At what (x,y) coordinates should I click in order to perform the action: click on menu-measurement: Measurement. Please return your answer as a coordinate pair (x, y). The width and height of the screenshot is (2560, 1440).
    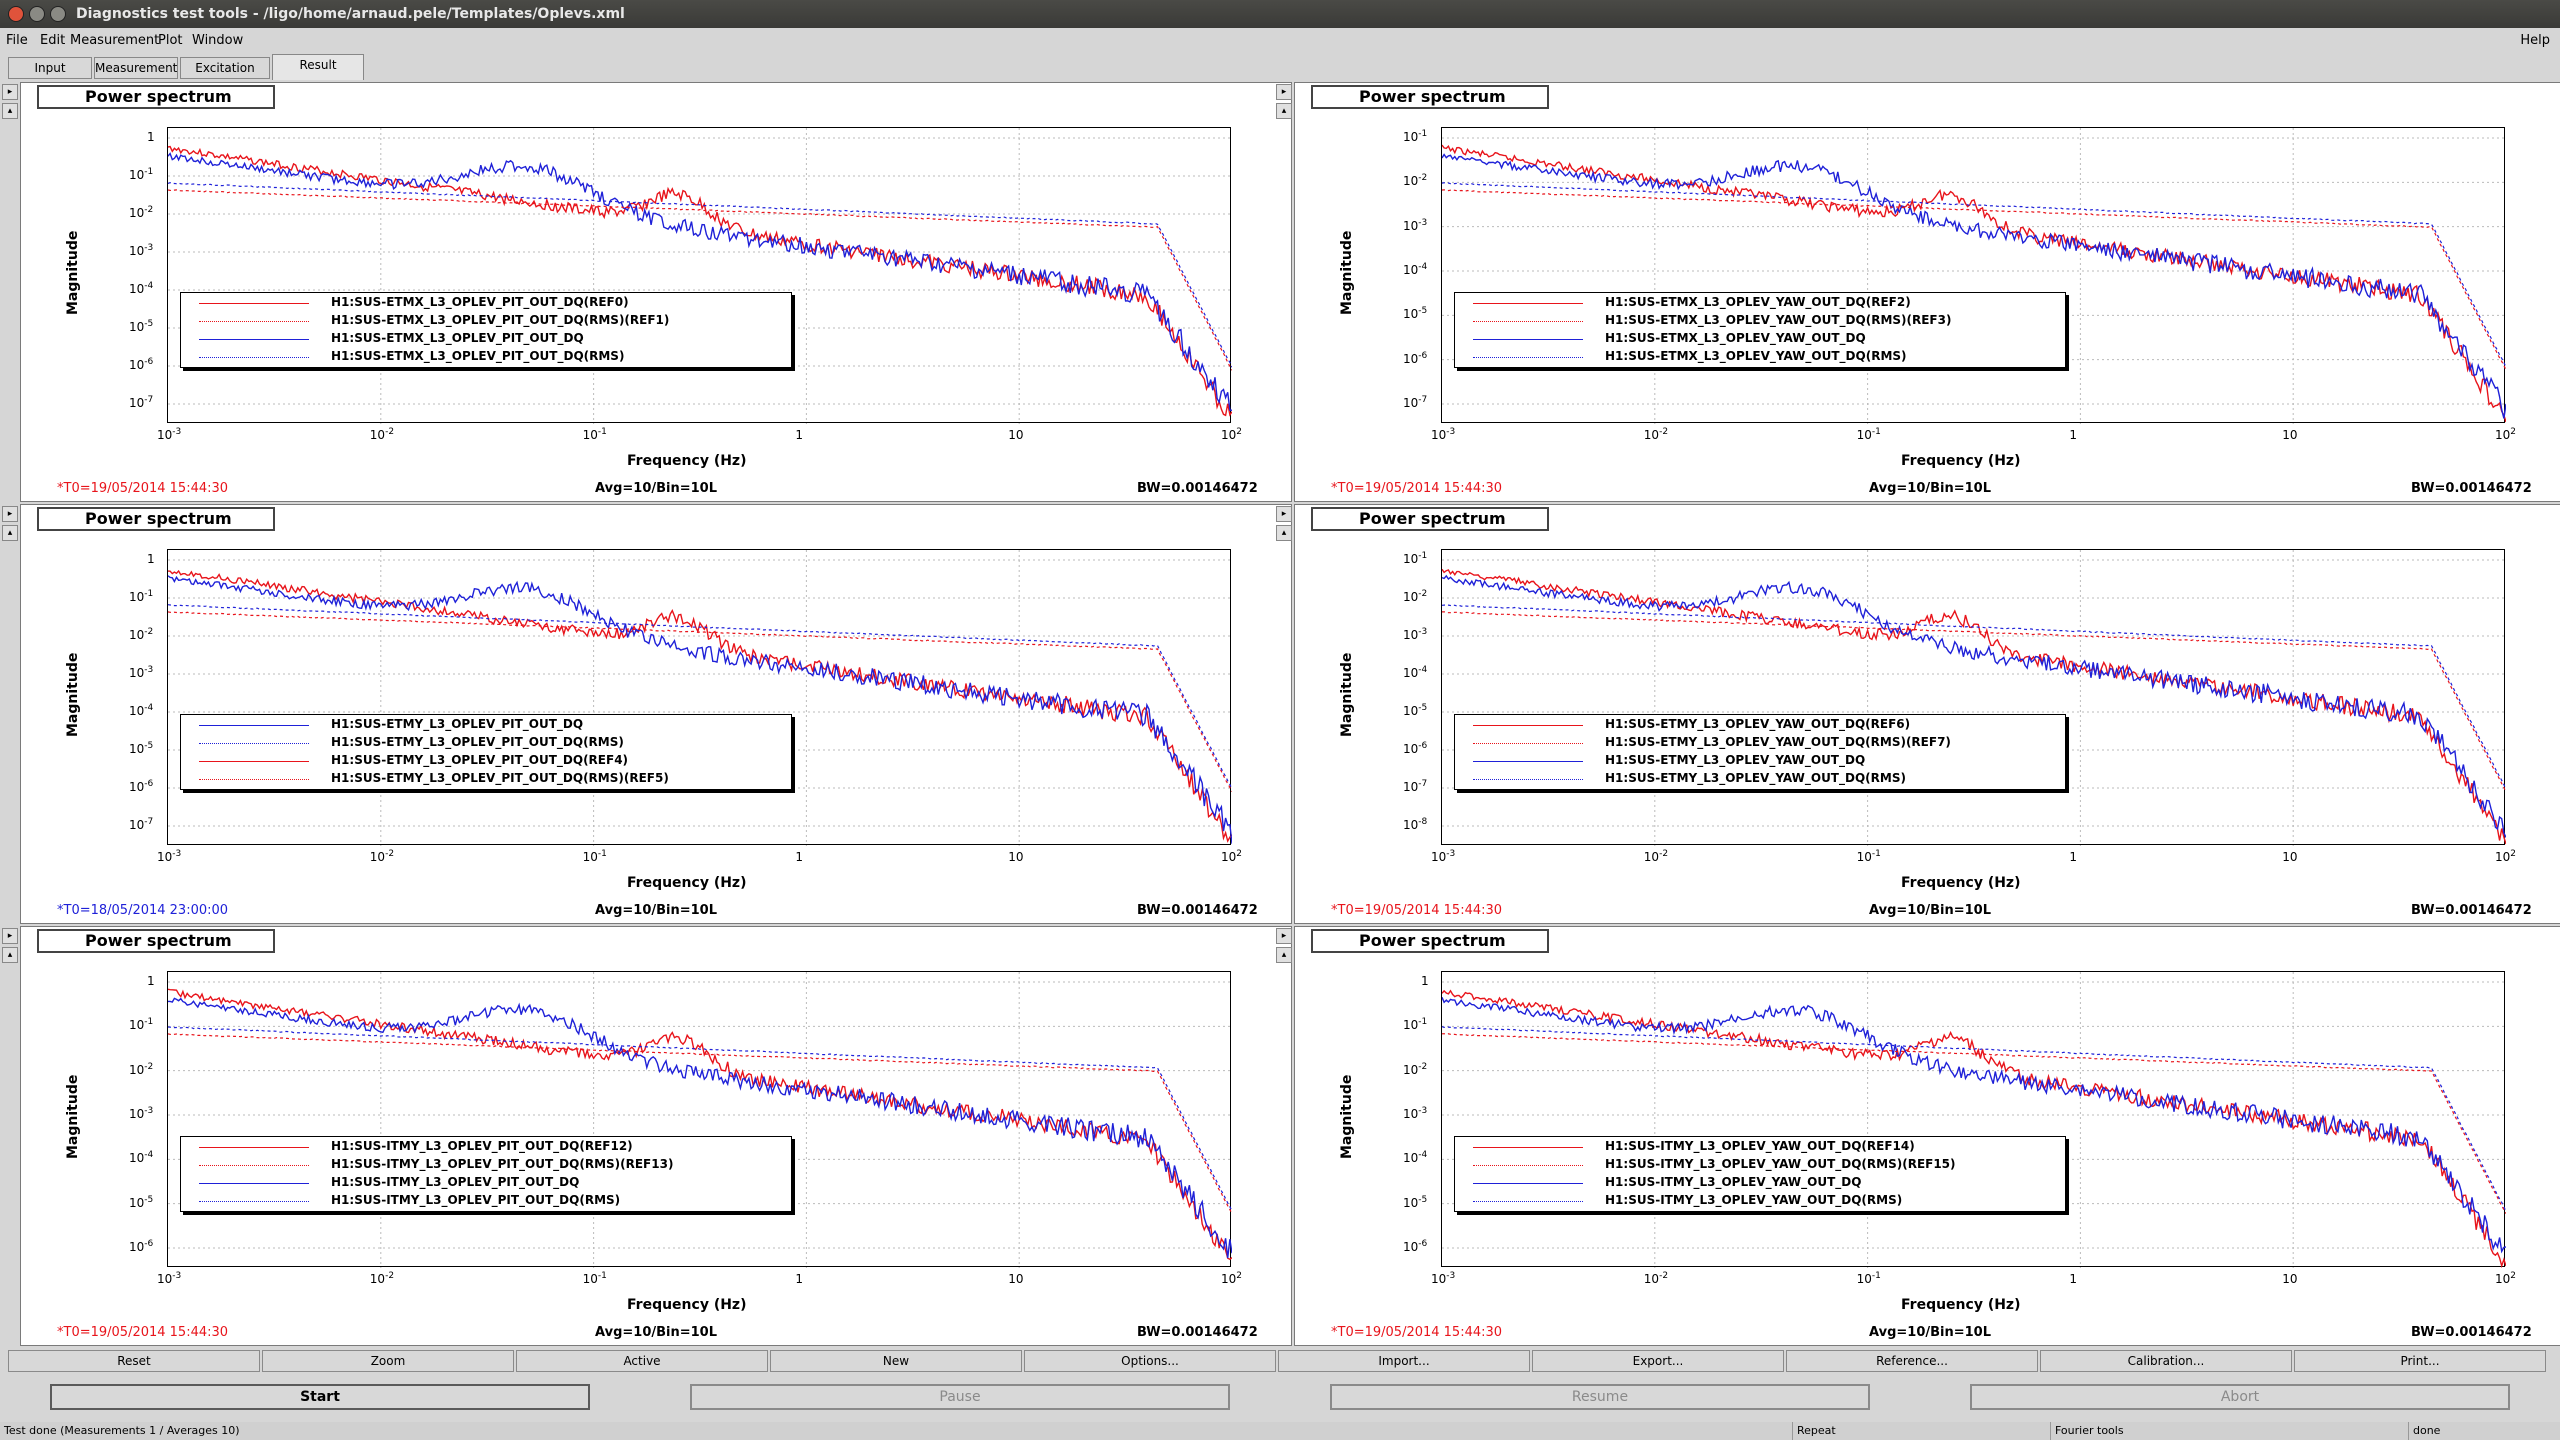
    Looking at the image, I should click on (115, 40).